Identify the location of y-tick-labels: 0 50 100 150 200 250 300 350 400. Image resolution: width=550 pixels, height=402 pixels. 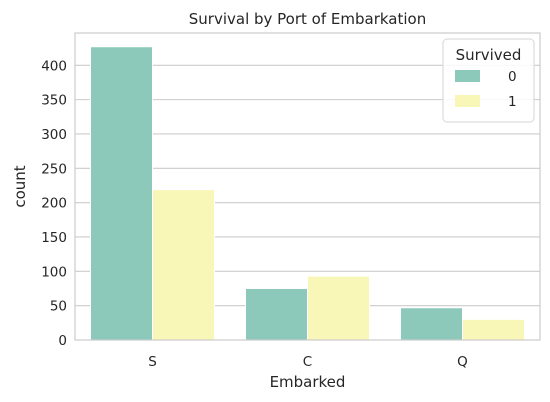
(54, 203).